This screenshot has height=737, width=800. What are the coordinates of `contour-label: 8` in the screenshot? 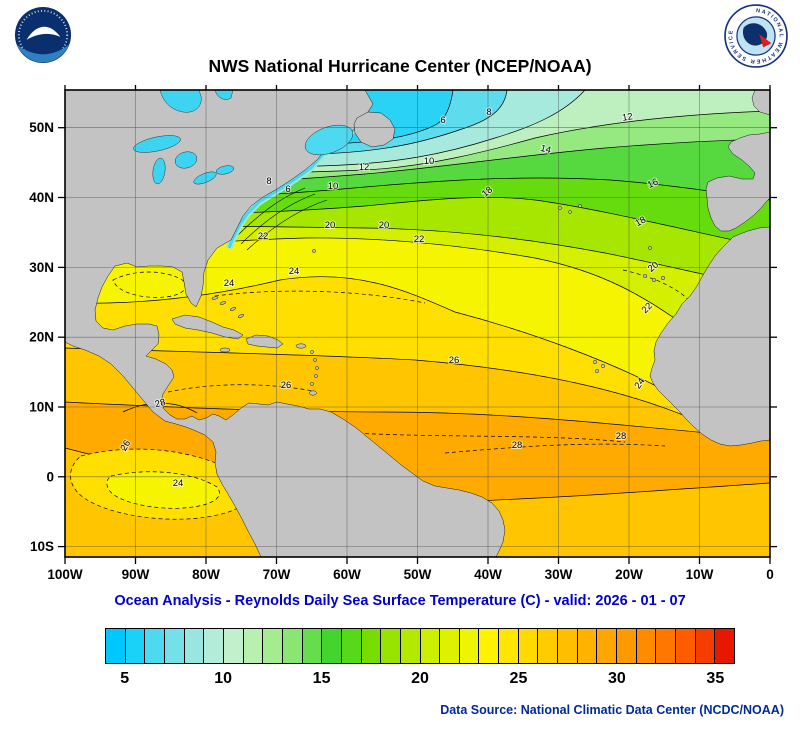 It's located at (488, 112).